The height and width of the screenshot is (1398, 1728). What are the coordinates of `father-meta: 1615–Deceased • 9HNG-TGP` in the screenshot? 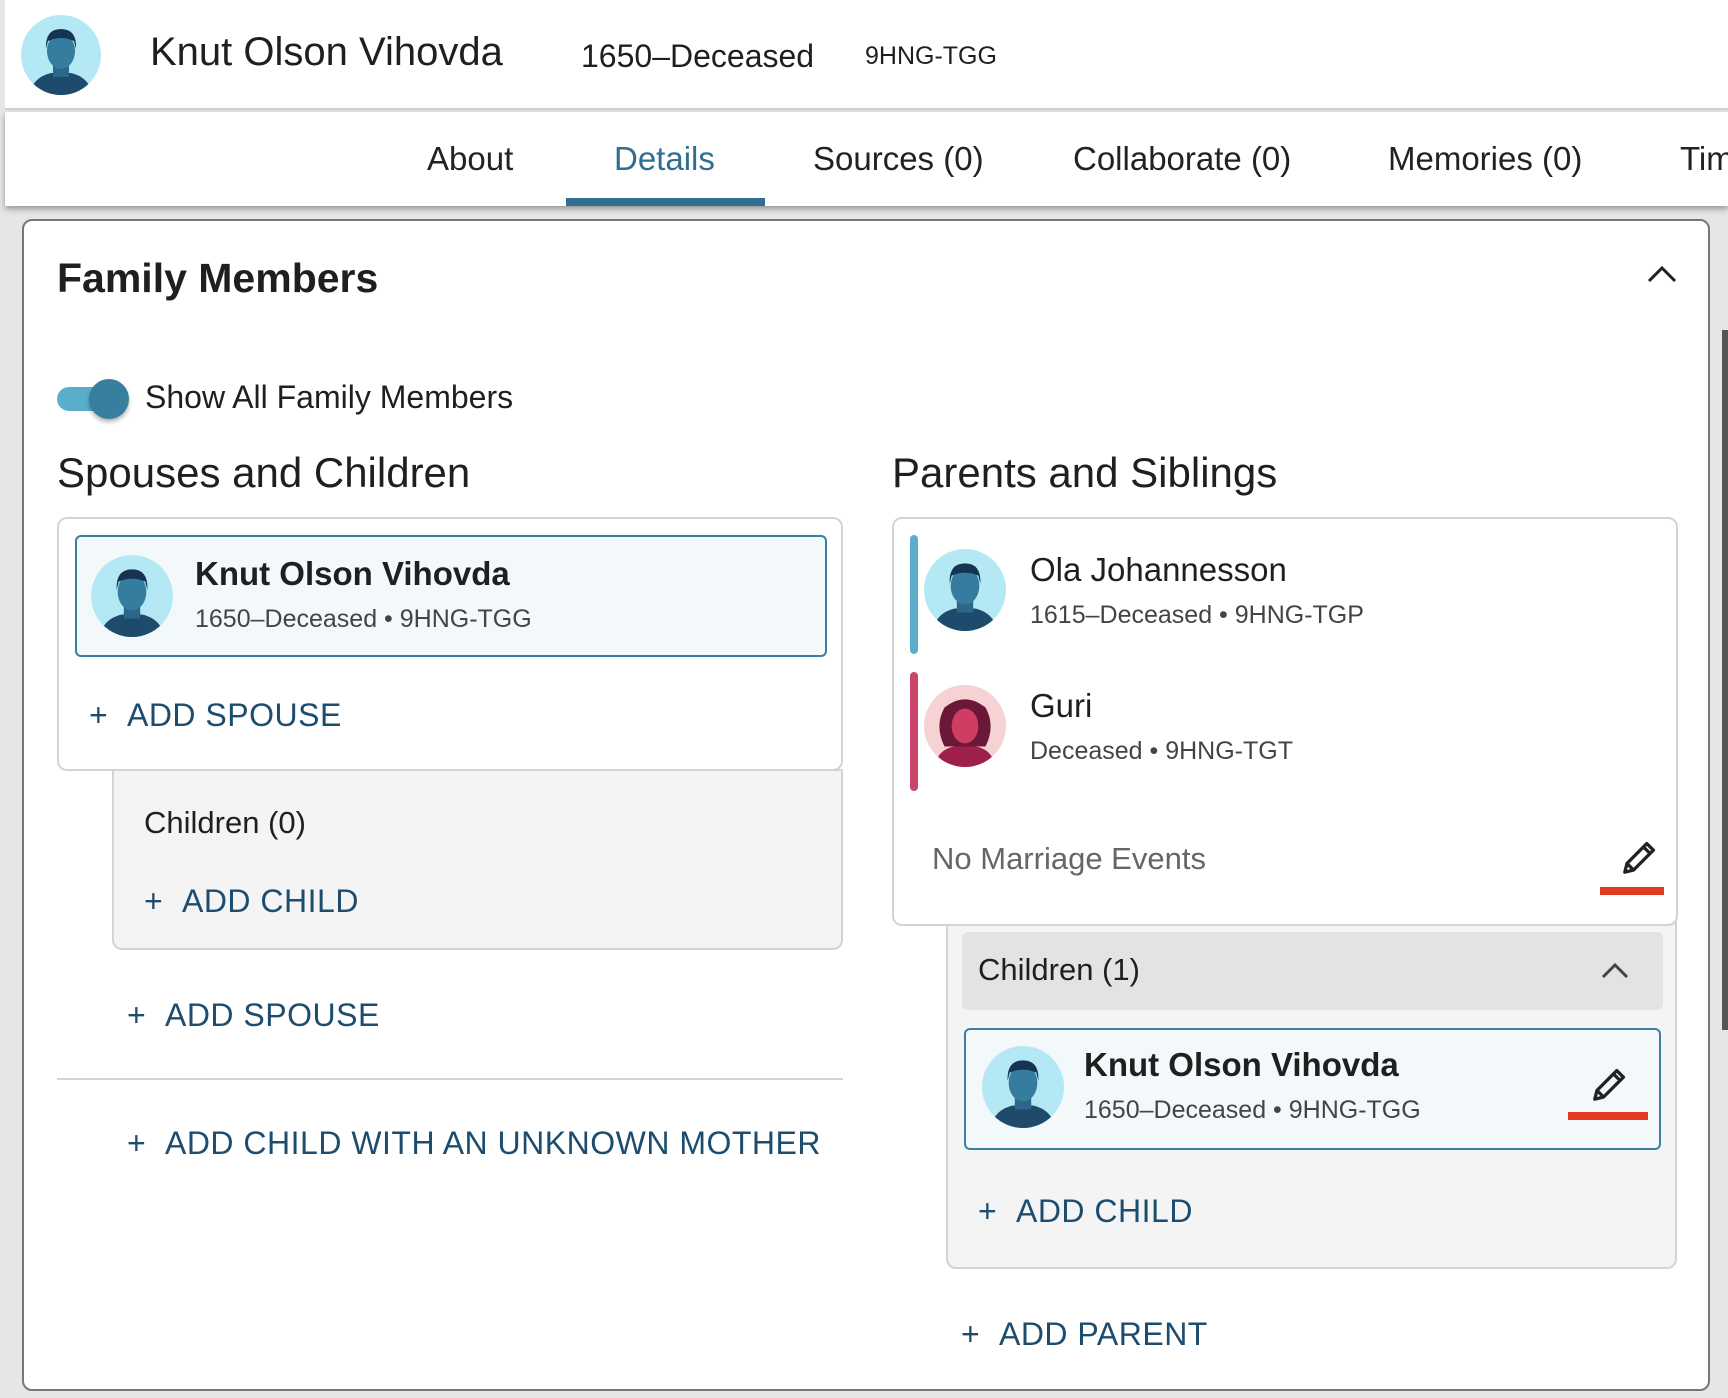 It's located at (1197, 615).